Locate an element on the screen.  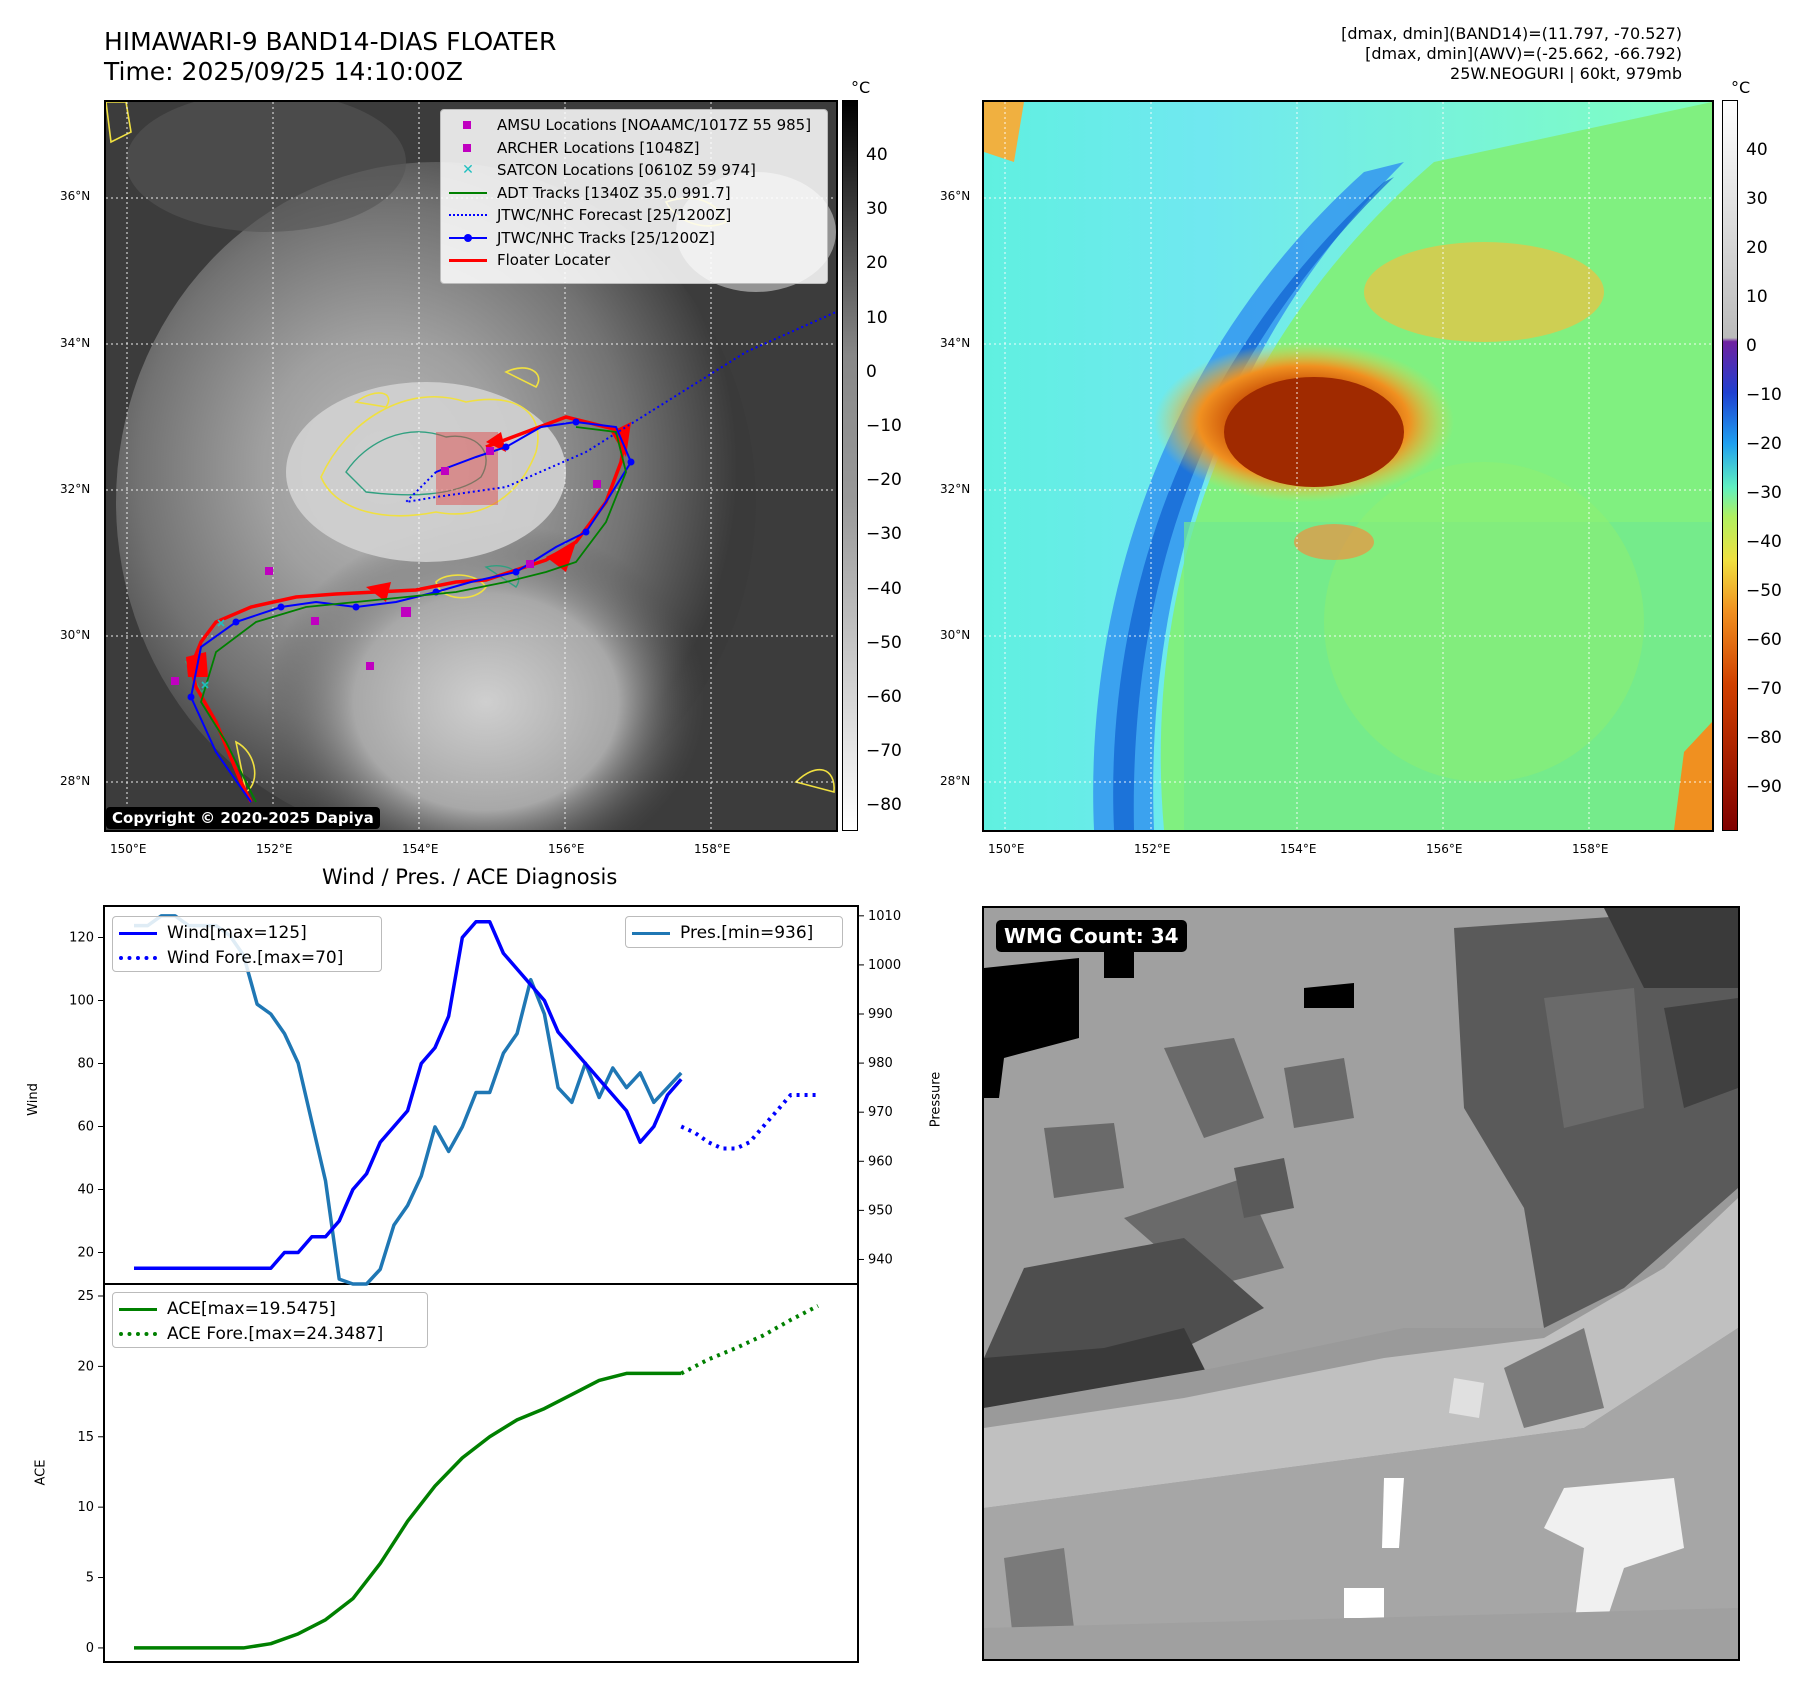
legend-ace: ACE[max=19.5475] is located at coordinates (270, 1308).